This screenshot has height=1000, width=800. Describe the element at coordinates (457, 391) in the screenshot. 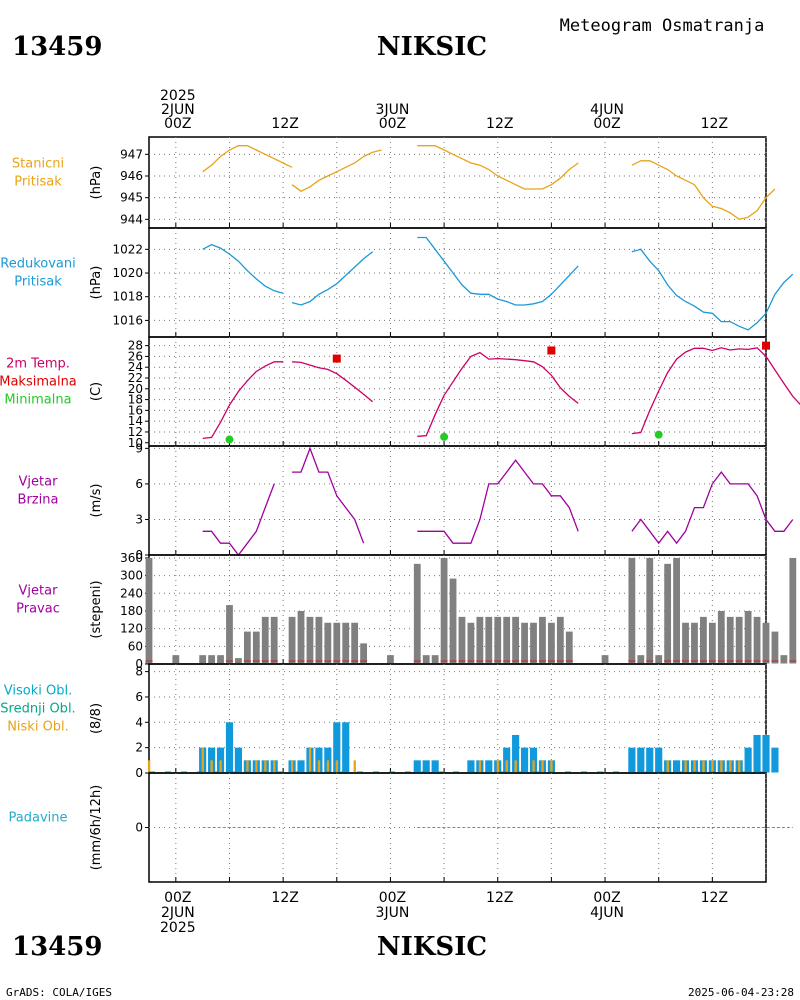

I see `panel-frame` at that location.